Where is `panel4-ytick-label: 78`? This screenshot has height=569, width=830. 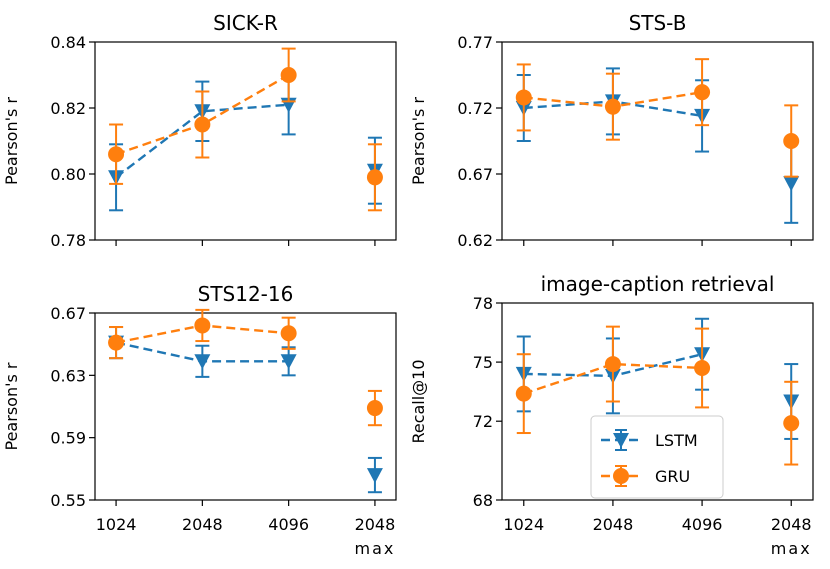
panel4-ytick-label: 78 is located at coordinates (483, 303).